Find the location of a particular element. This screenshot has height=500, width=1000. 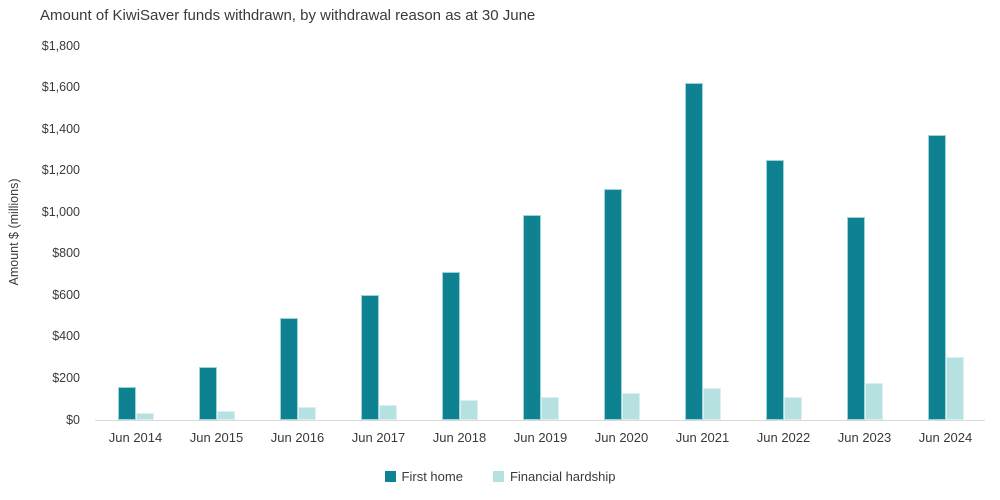

bar-first-home-jun-2014 is located at coordinates (126, 403).